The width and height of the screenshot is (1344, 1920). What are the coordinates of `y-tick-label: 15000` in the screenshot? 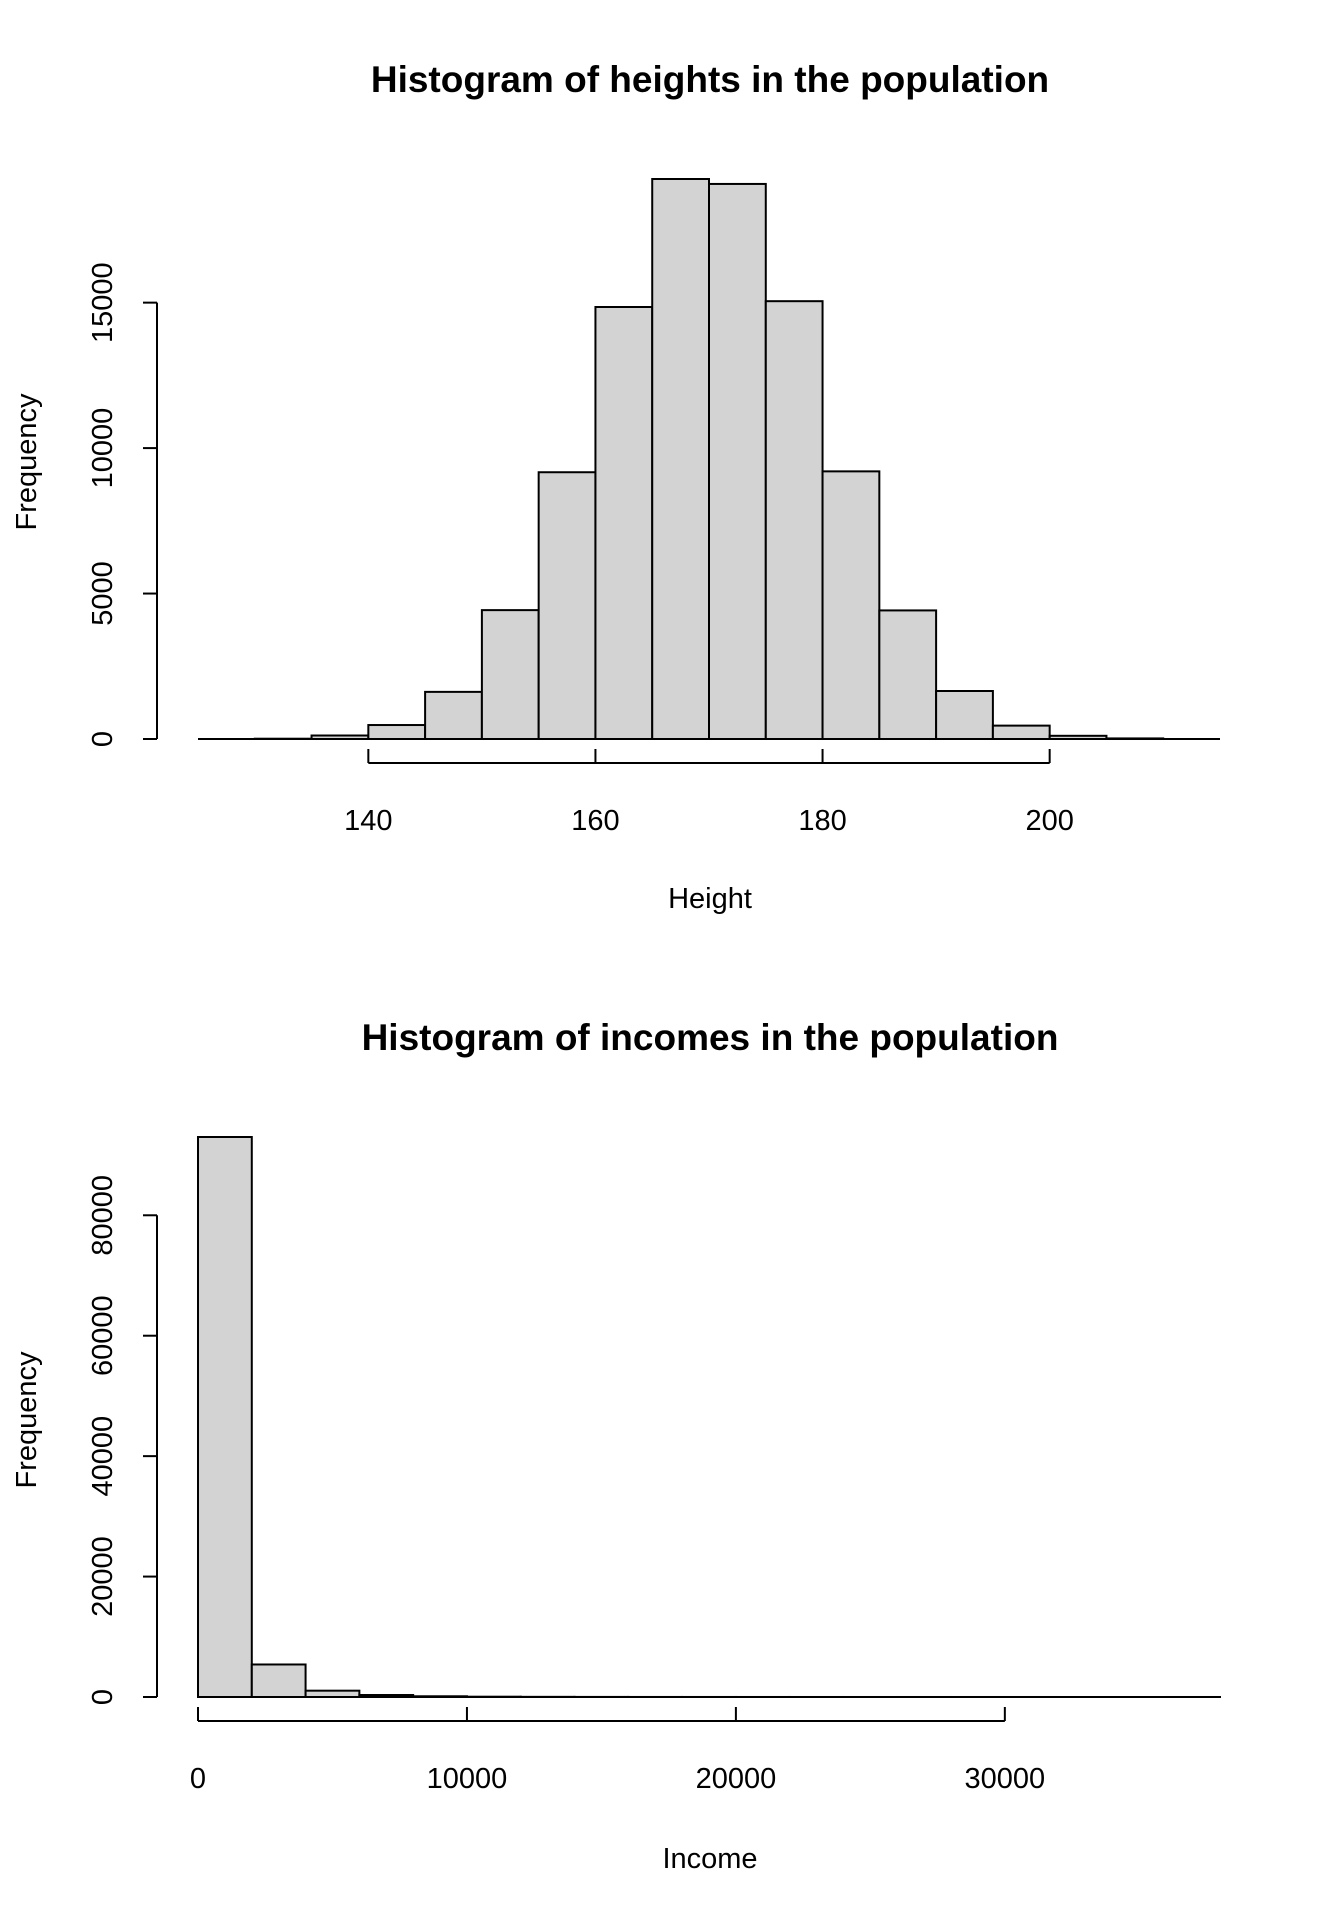 It's located at (103, 302).